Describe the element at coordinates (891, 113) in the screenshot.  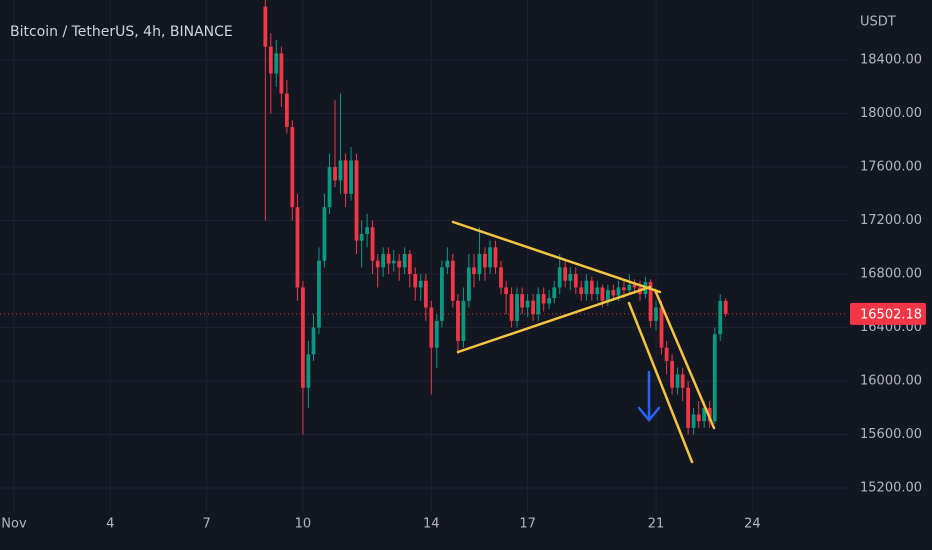
I see `y-tick-label: 18000.00` at that location.